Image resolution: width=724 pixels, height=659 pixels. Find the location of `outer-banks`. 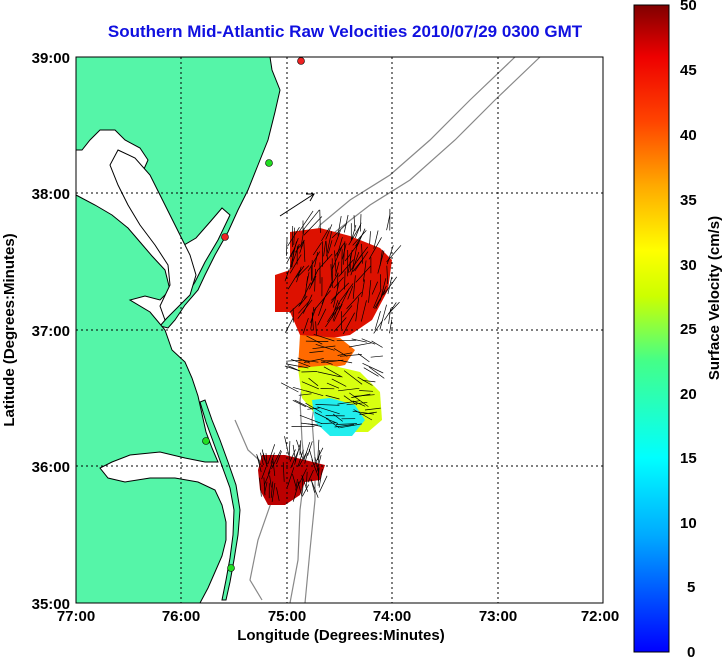

outer-banks is located at coordinates (220, 500).